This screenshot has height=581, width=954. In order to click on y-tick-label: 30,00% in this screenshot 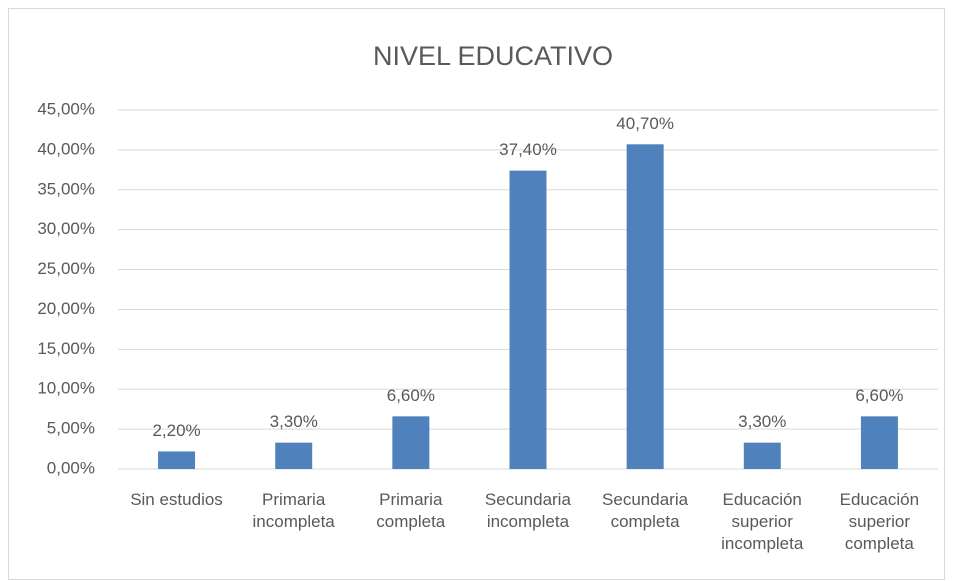, I will do `click(66, 228)`.